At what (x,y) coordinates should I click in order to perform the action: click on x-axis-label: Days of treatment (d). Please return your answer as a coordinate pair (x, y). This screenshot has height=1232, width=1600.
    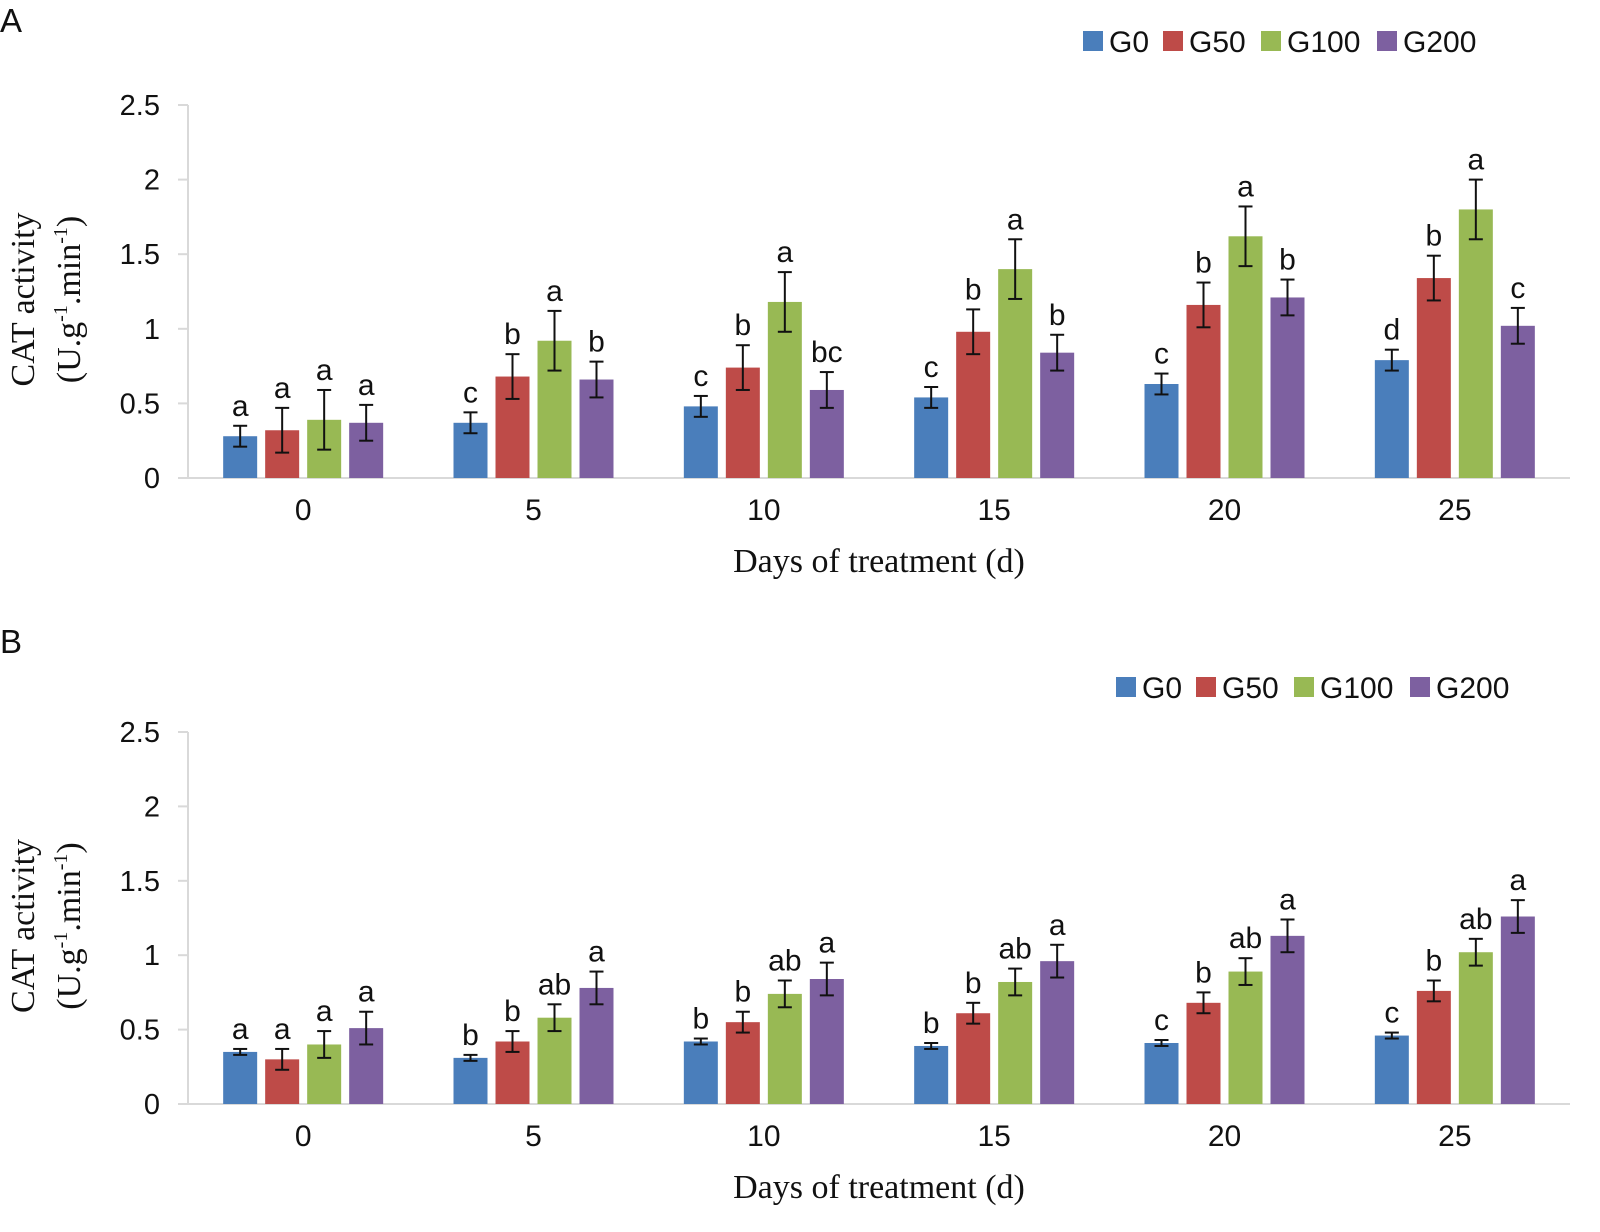
    Looking at the image, I should click on (879, 561).